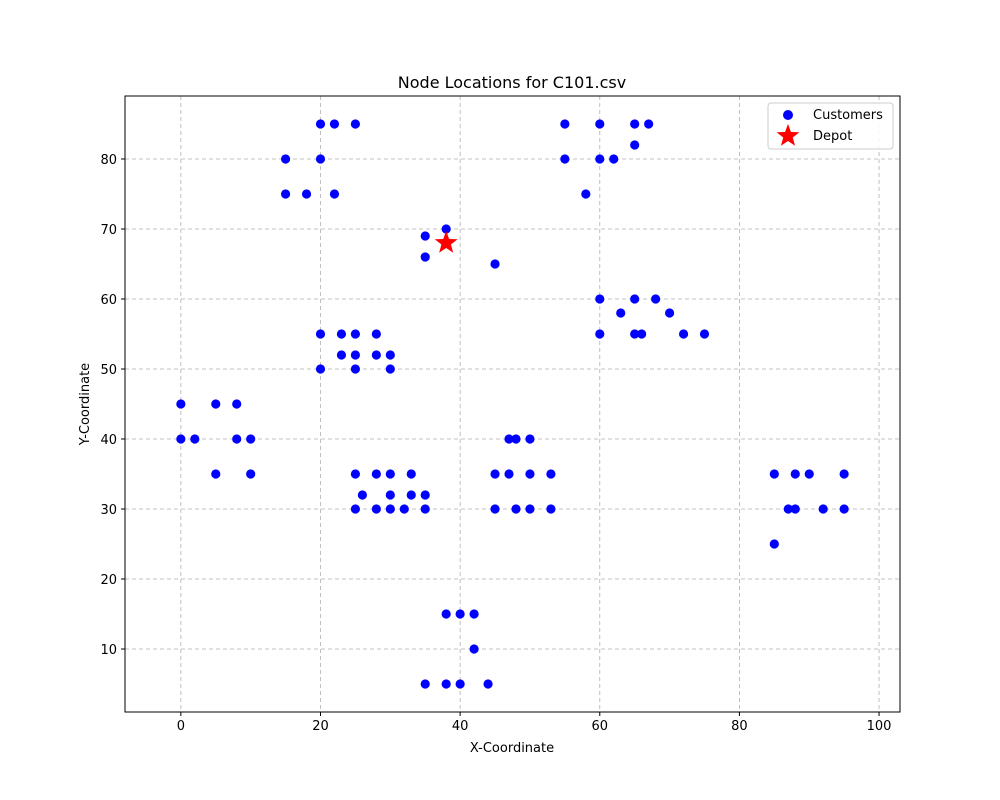 This screenshot has width=1000, height=800. What do you see at coordinates (108, 230) in the screenshot?
I see `y-tick-label: 70` at bounding box center [108, 230].